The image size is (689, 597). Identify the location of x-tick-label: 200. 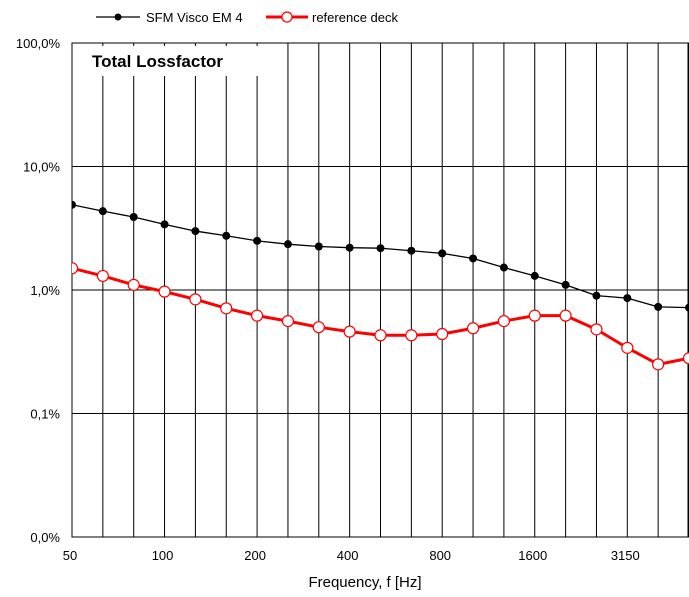
(255, 555).